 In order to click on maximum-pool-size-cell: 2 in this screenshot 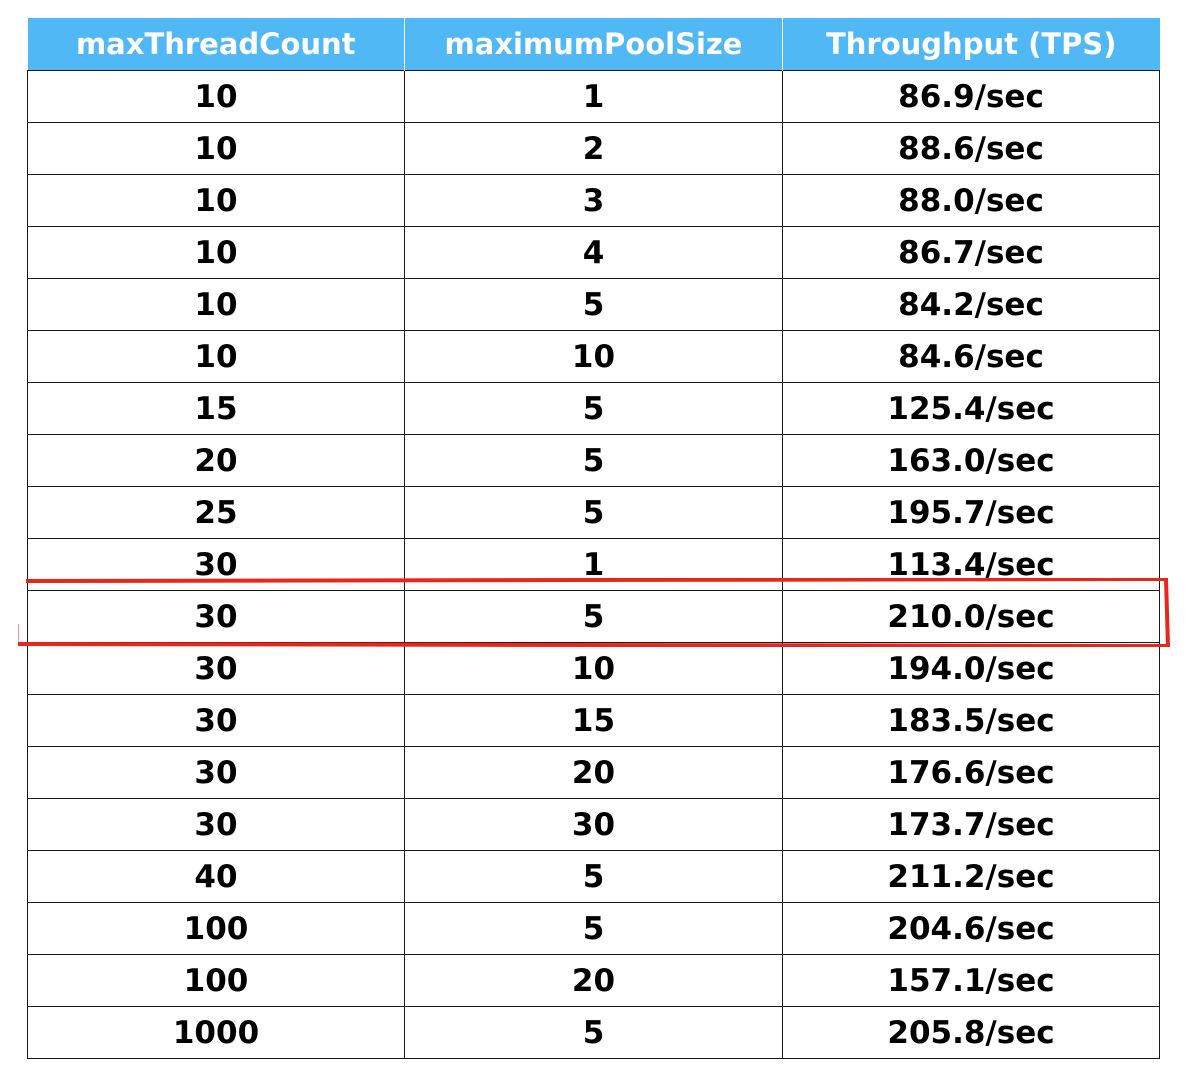, I will do `click(593, 148)`.